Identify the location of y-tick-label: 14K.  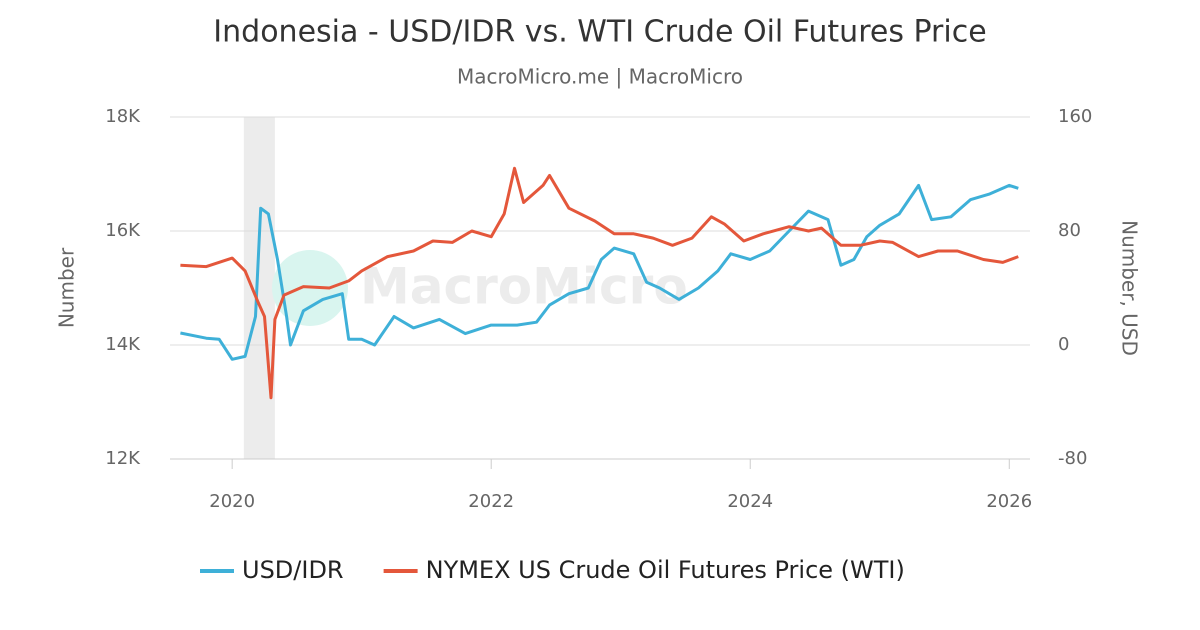
(123, 344).